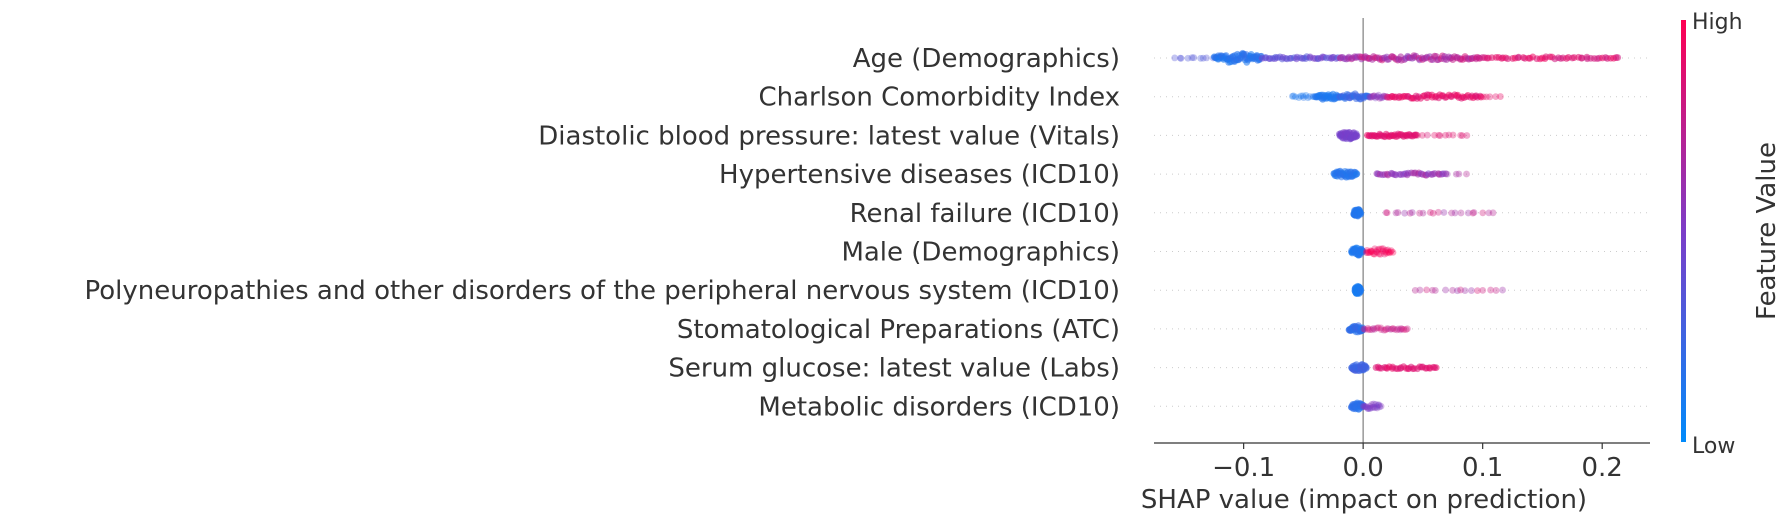  Describe the element at coordinates (894, 369) in the screenshot. I see `feature-label: Serum glucose: latest value (Labs)` at that location.